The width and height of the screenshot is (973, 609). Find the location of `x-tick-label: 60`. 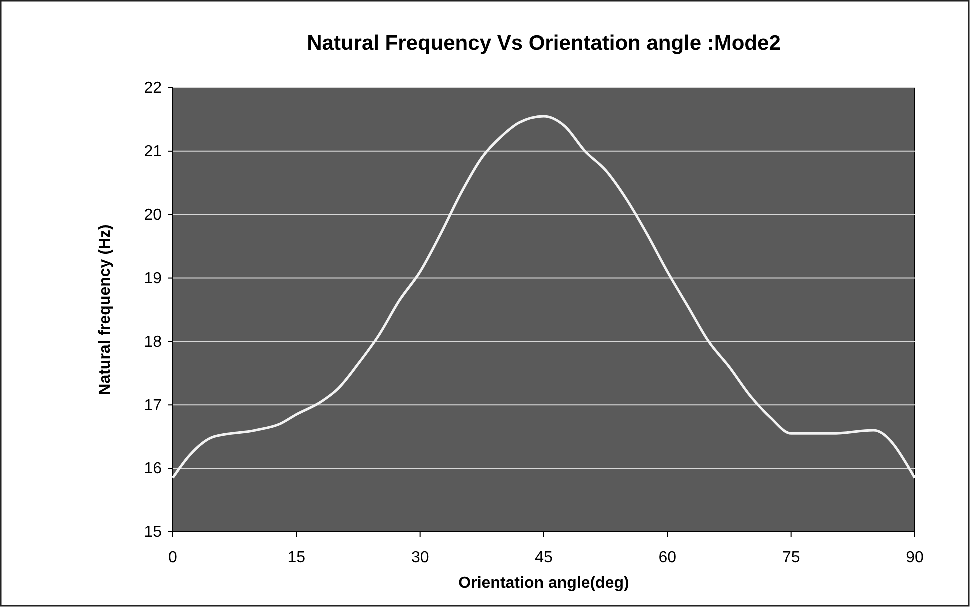

x-tick-label: 60 is located at coordinates (667, 557).